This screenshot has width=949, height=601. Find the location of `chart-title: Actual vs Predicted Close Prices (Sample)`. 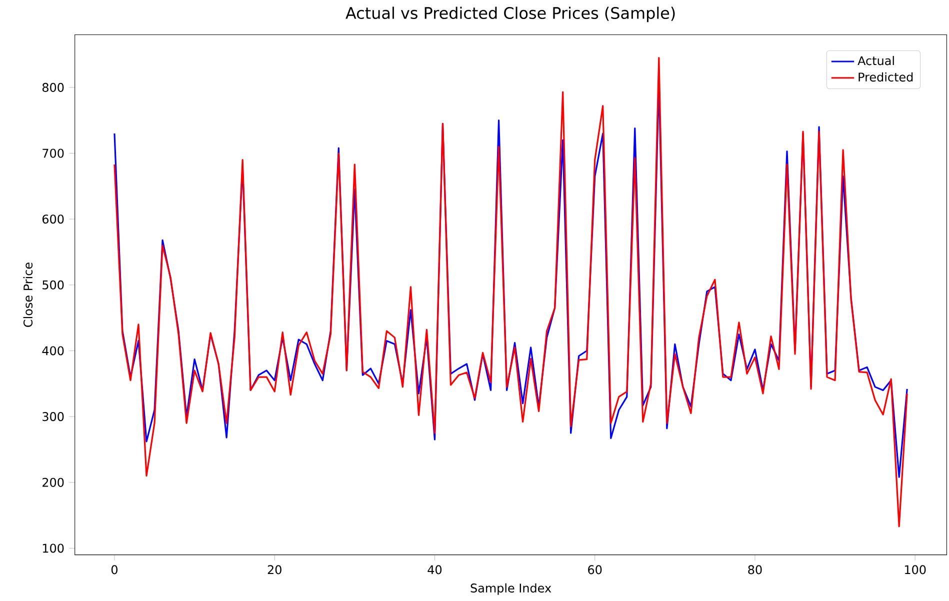

chart-title: Actual vs Predicted Close Prices (Sample) is located at coordinates (510, 14).